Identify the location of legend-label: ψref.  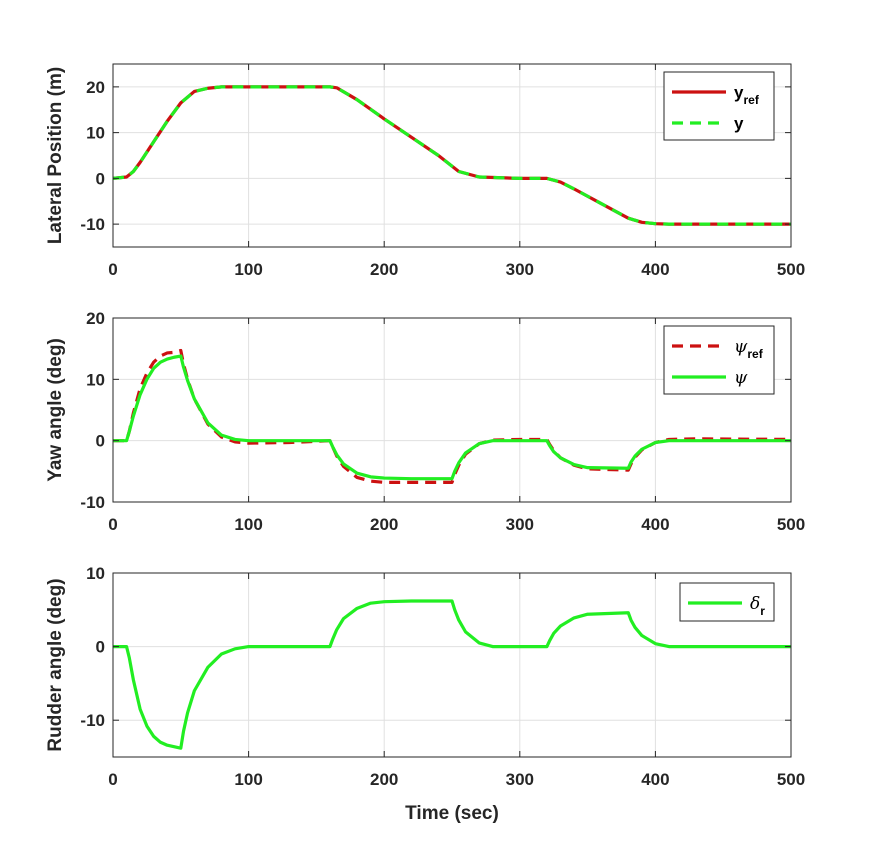
(749, 349).